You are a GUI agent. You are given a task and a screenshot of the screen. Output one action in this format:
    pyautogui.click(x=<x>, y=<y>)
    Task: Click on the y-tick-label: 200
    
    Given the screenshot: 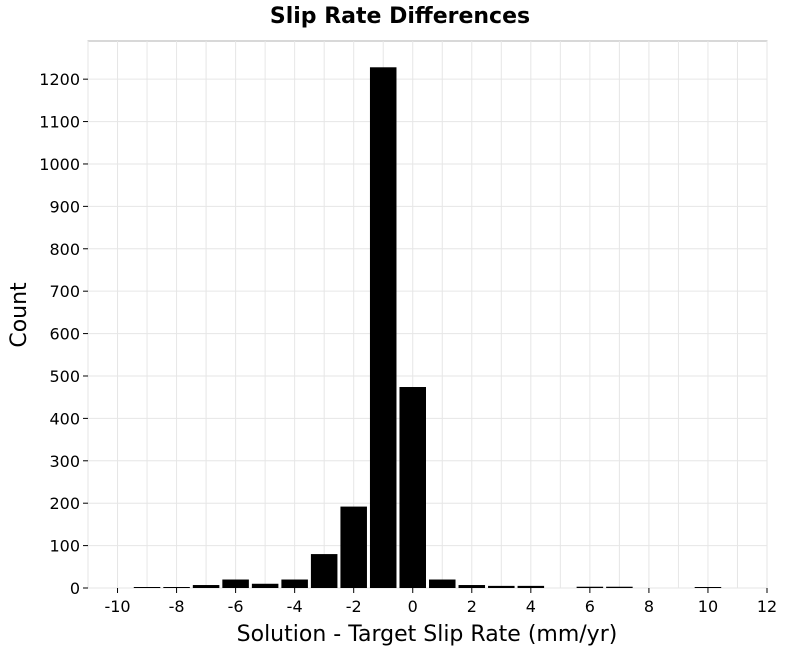 What is the action you would take?
    pyautogui.click(x=64, y=503)
    